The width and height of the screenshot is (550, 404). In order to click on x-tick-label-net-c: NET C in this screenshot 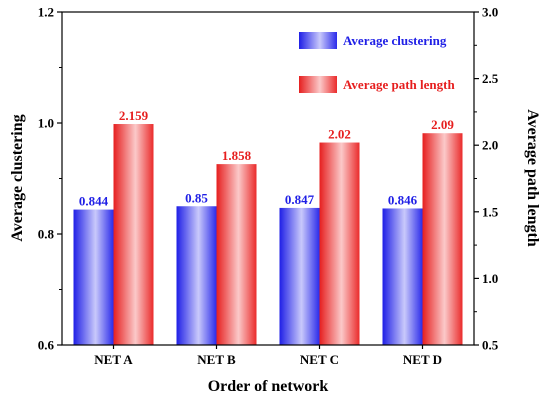, I will do `click(319, 359)`.